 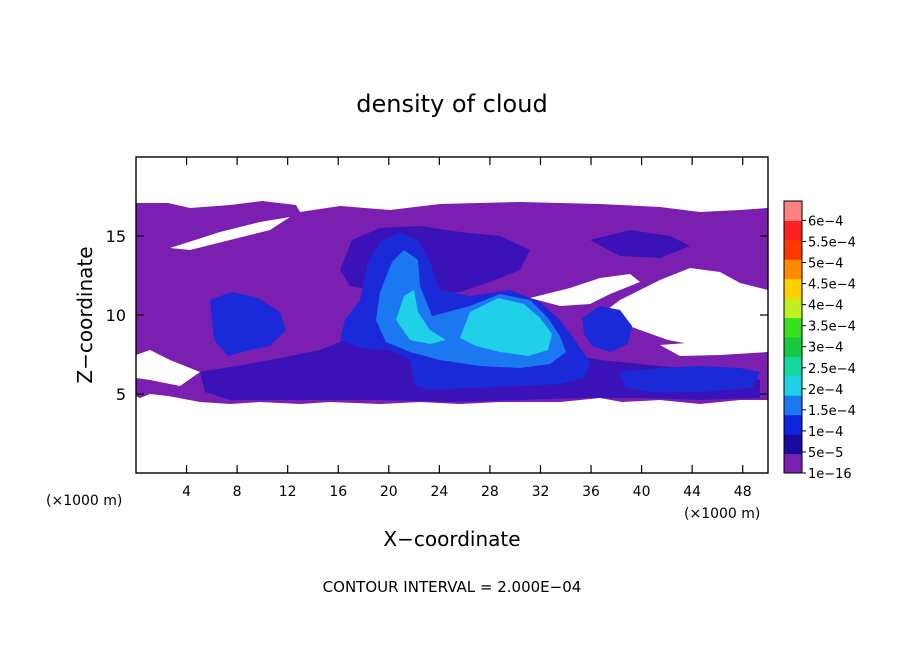 What do you see at coordinates (490, 492) in the screenshot?
I see `x-tick-label: 28` at bounding box center [490, 492].